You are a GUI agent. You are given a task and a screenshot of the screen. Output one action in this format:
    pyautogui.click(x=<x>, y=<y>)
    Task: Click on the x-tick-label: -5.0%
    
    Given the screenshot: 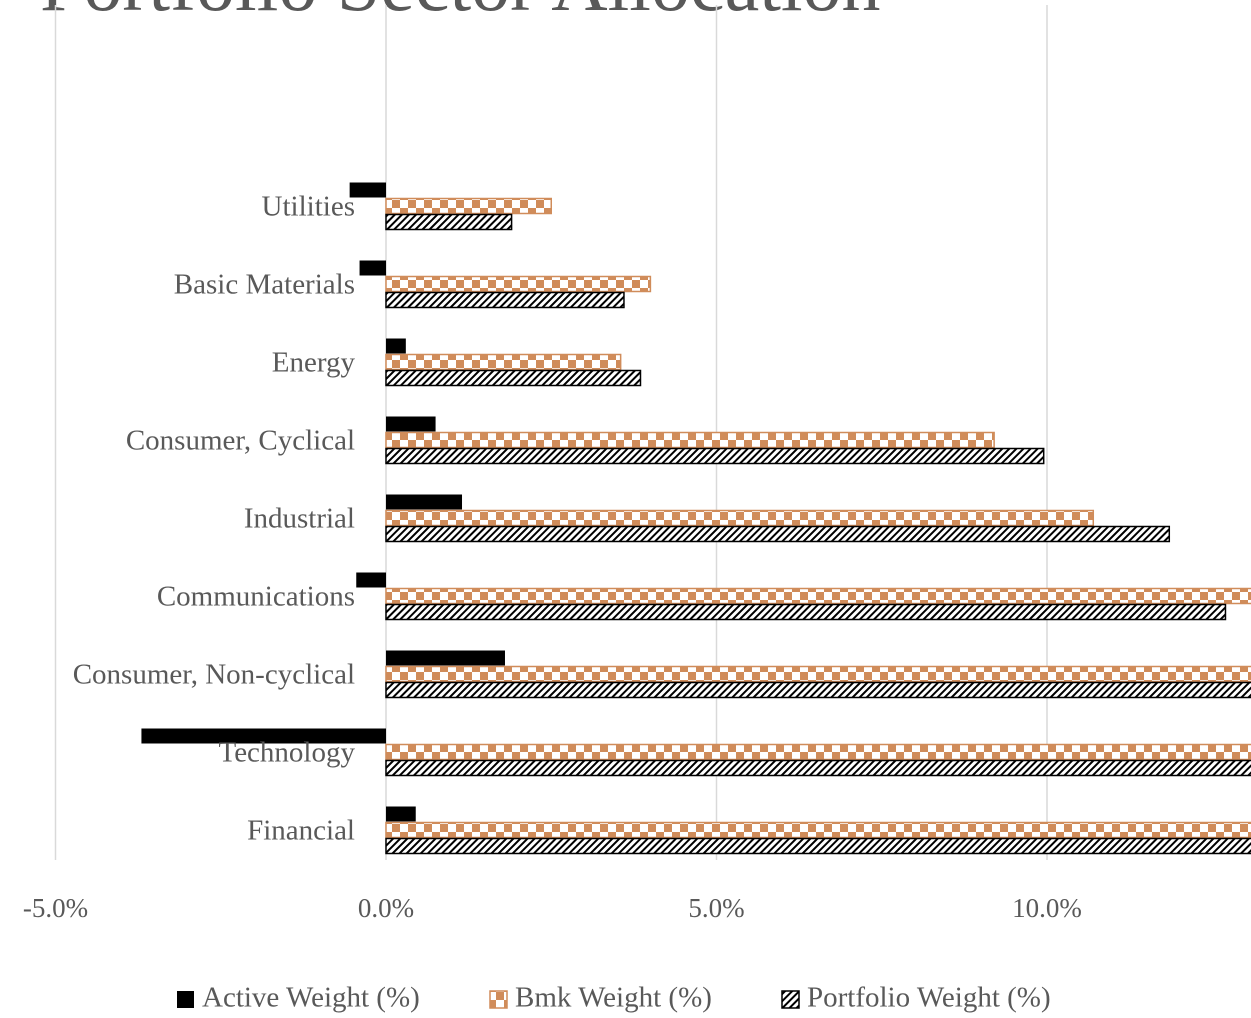 What is the action you would take?
    pyautogui.click(x=55, y=908)
    